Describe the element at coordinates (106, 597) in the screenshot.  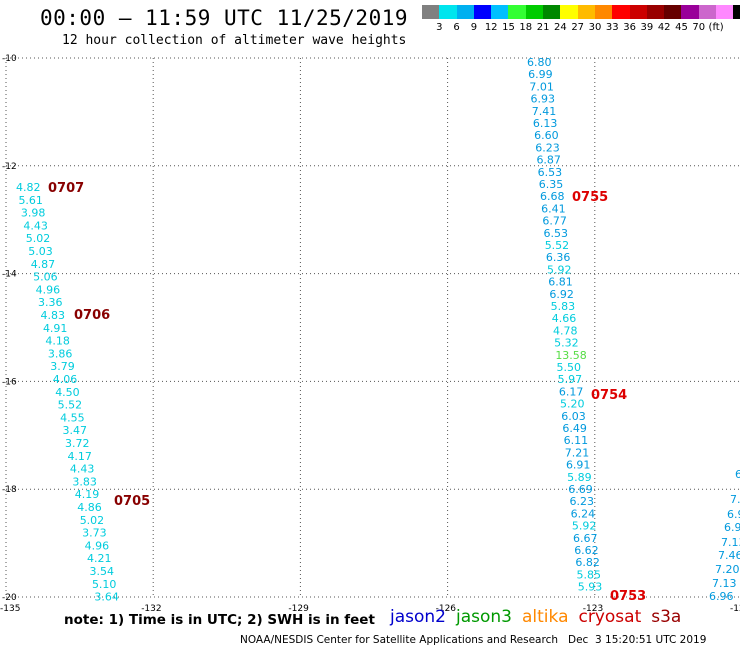
I see `wave-height-value: 3.64` at that location.